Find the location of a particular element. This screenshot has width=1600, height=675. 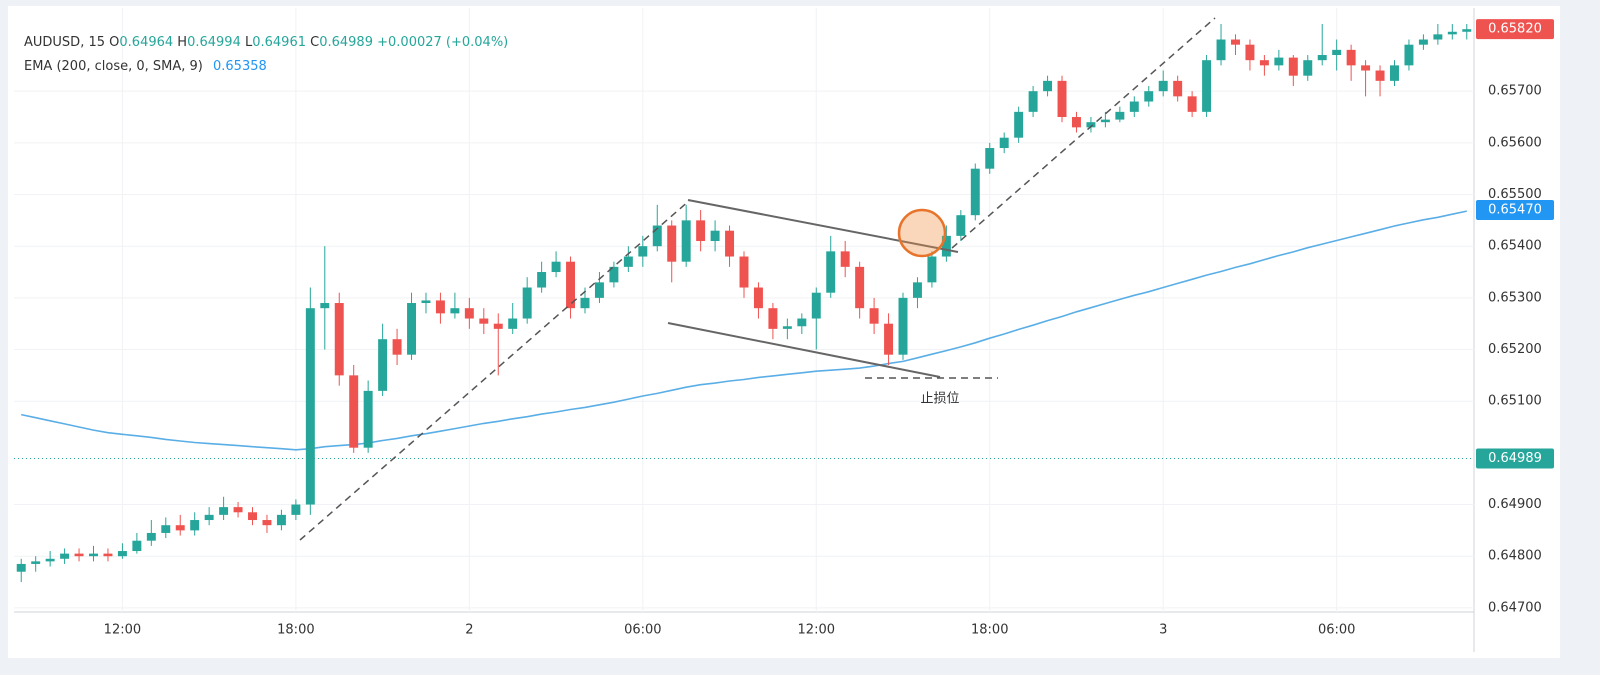

x-tick-label: 12:00 is located at coordinates (122, 630).